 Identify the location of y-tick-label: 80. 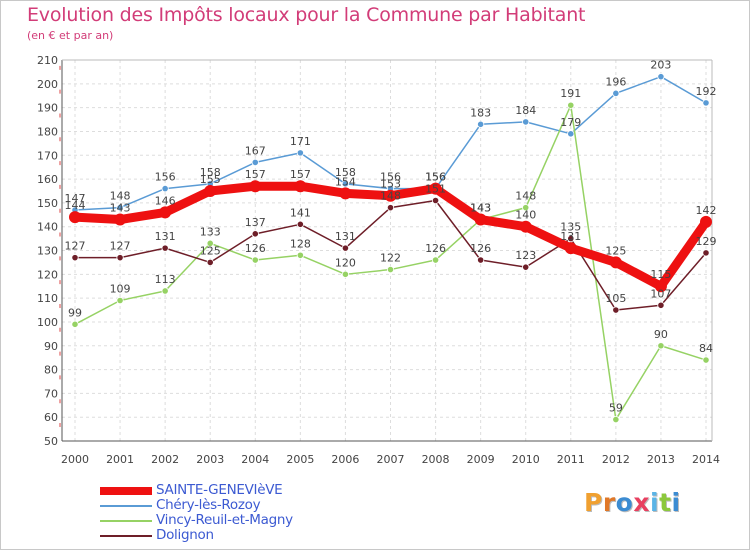
(51, 370).